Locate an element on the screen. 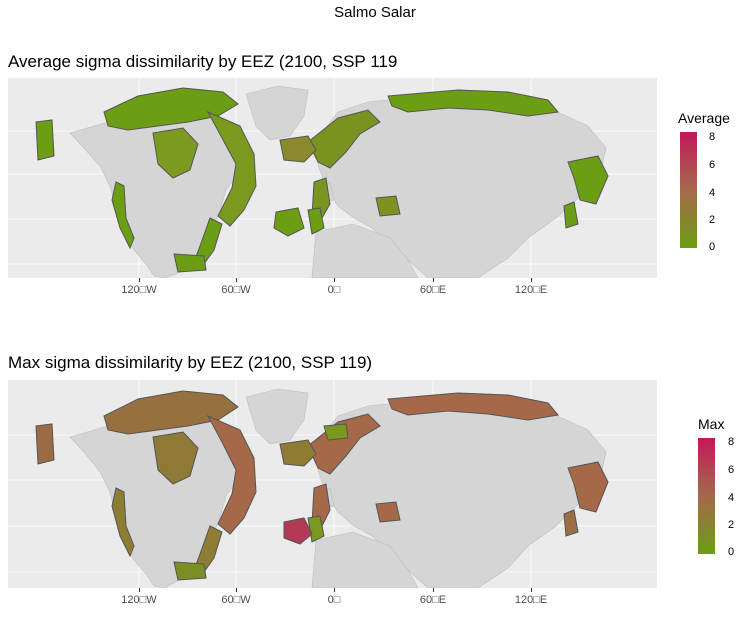 This screenshot has height=633, width=750. legend-title-average: Average is located at coordinates (704, 118).